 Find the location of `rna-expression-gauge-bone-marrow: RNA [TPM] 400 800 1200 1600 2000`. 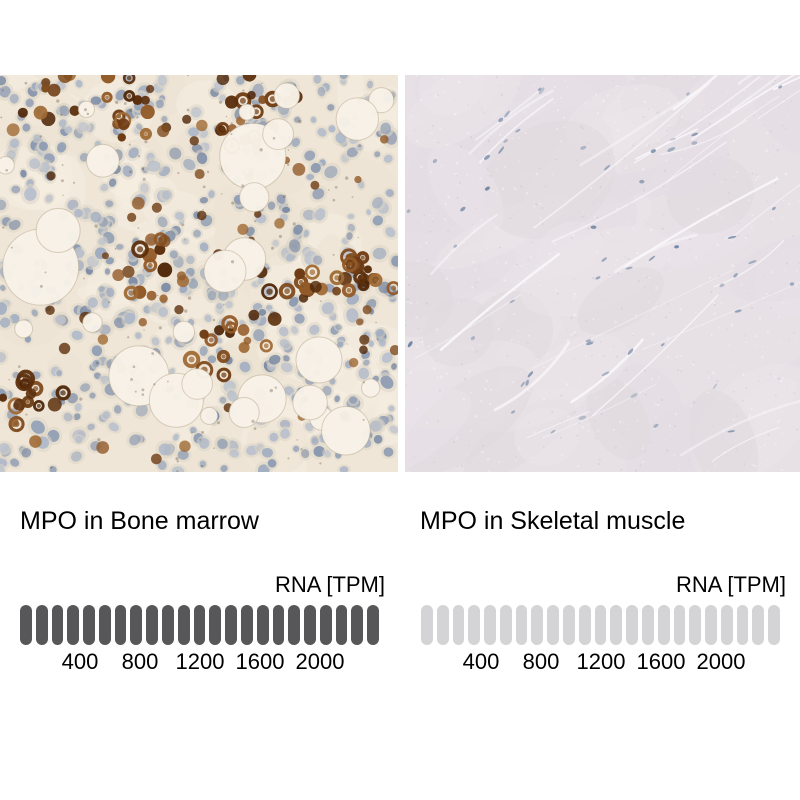

rna-expression-gauge-bone-marrow: RNA [TPM] 400 800 1200 1600 2000 is located at coordinates (202, 629).